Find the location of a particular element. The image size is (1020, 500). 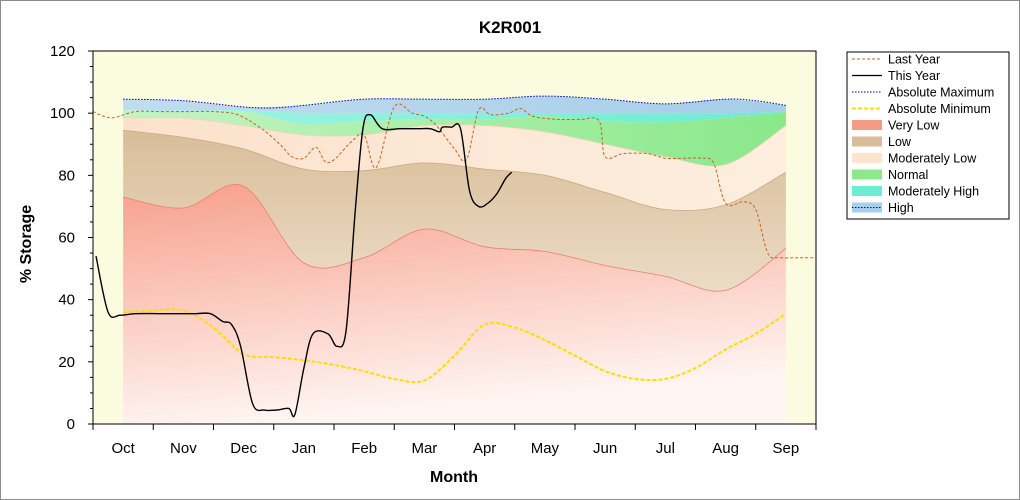

y-tick-label: 100 is located at coordinates (62, 113).